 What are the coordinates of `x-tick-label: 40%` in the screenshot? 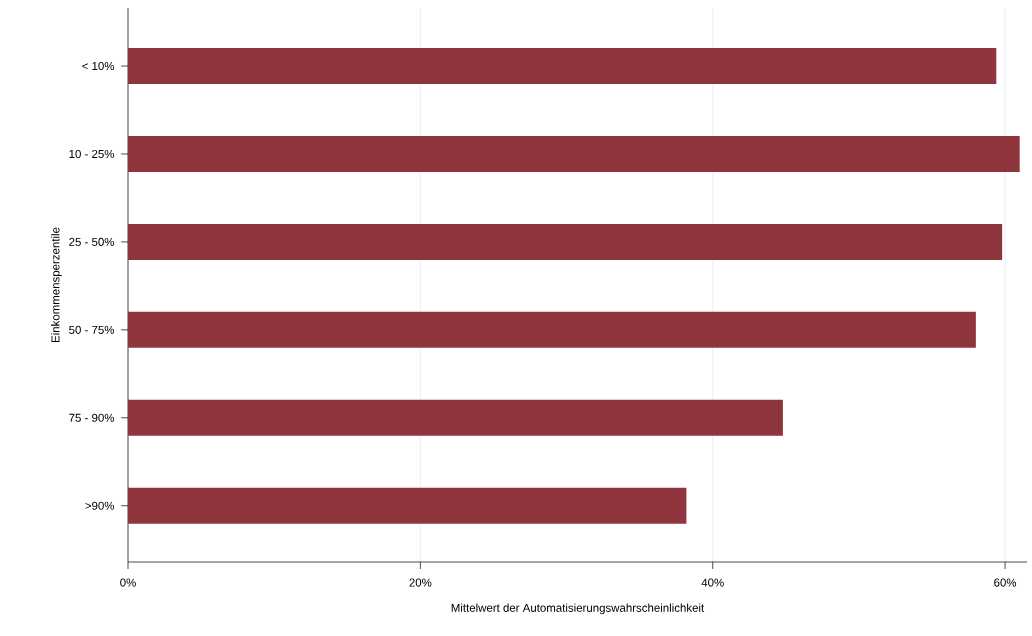 It's located at (712, 582).